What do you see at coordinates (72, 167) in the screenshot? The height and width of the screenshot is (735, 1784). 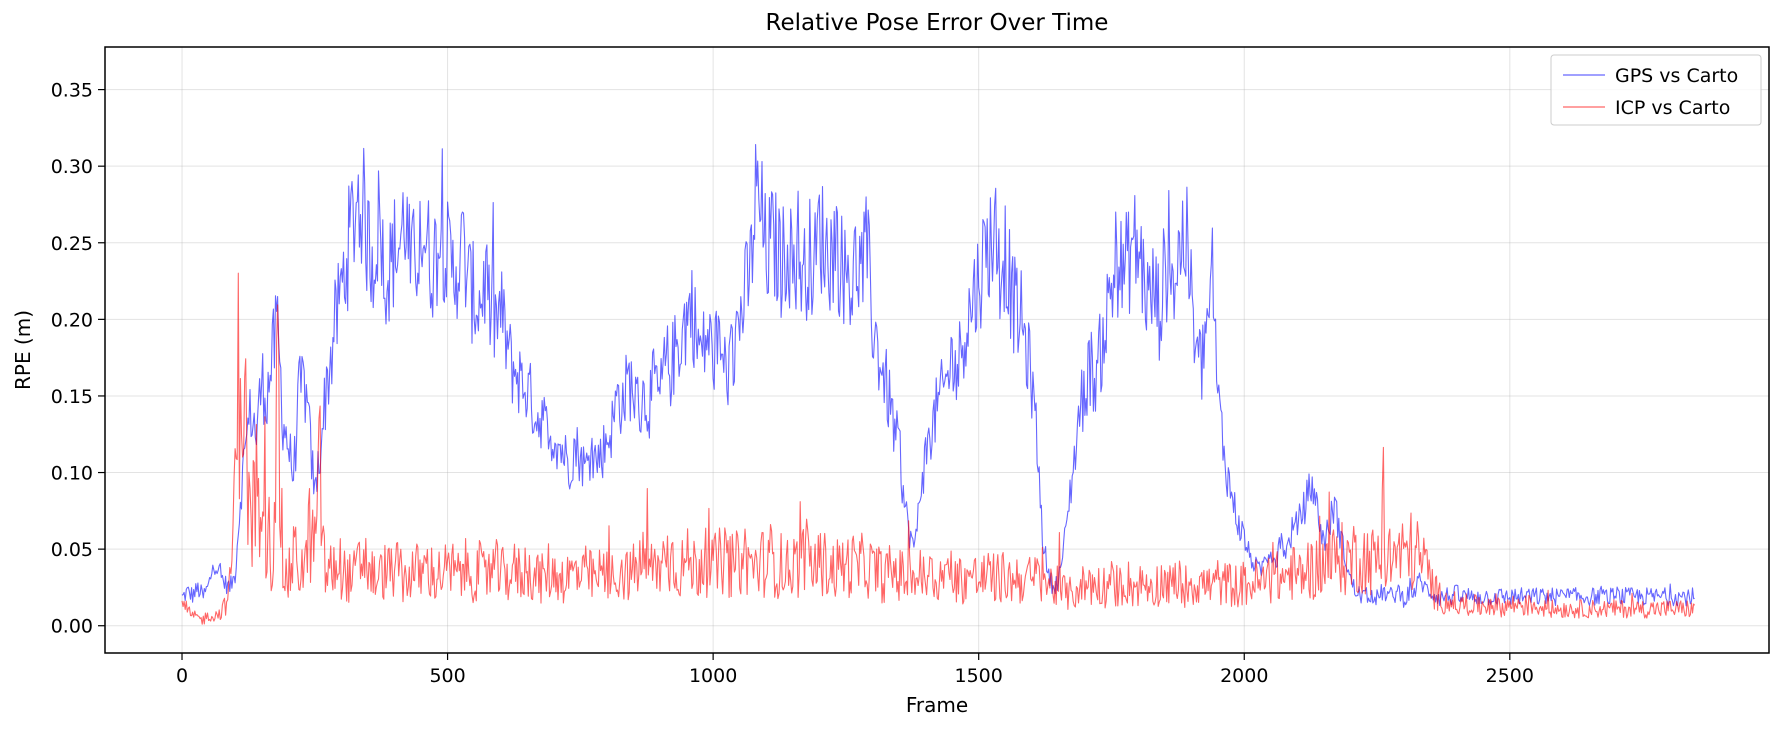 I see `y-tick-label: 0.30` at bounding box center [72, 167].